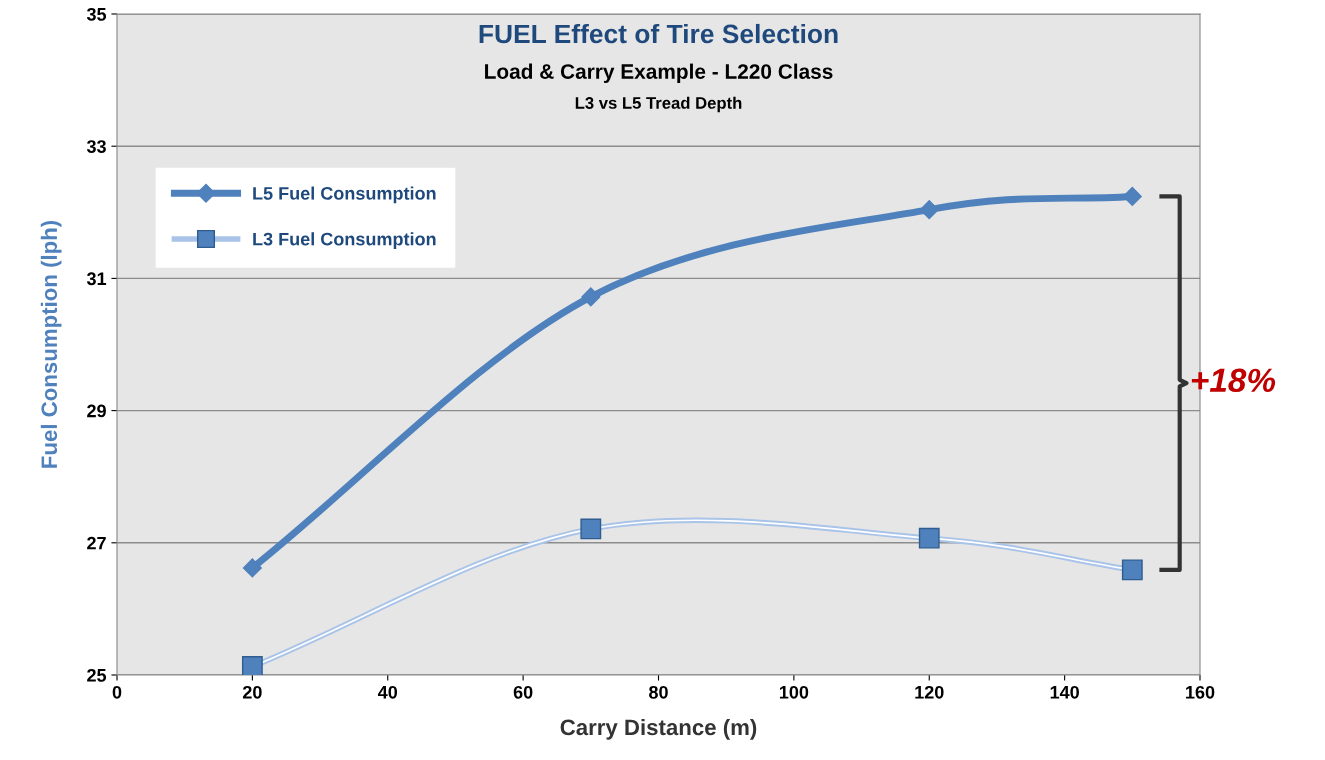  I want to click on x-tick-label: 40, so click(387, 692).